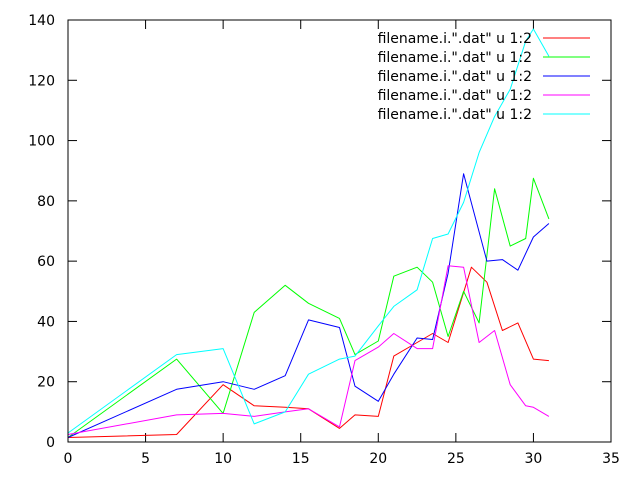 This screenshot has width=640, height=480. Describe the element at coordinates (68, 459) in the screenshot. I see `x-tick-label: 0` at that location.